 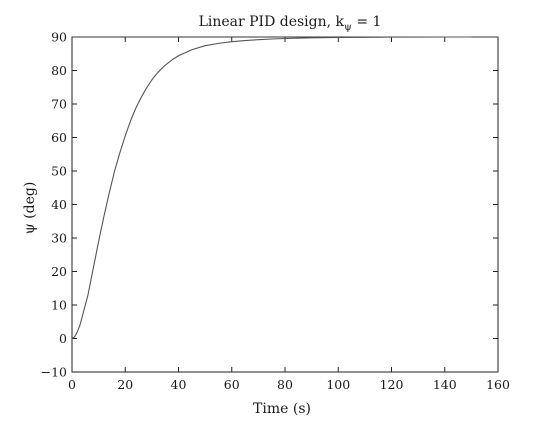 What do you see at coordinates (59, 238) in the screenshot?
I see `y-tick-label: 30` at bounding box center [59, 238].